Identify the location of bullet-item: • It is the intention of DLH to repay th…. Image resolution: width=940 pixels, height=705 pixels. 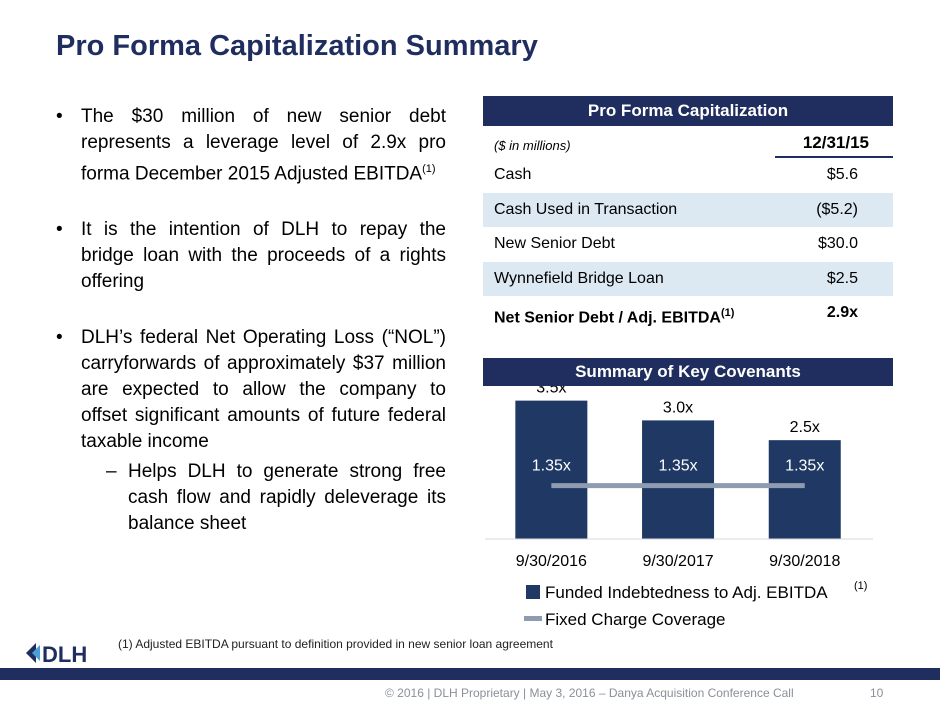
(251, 256).